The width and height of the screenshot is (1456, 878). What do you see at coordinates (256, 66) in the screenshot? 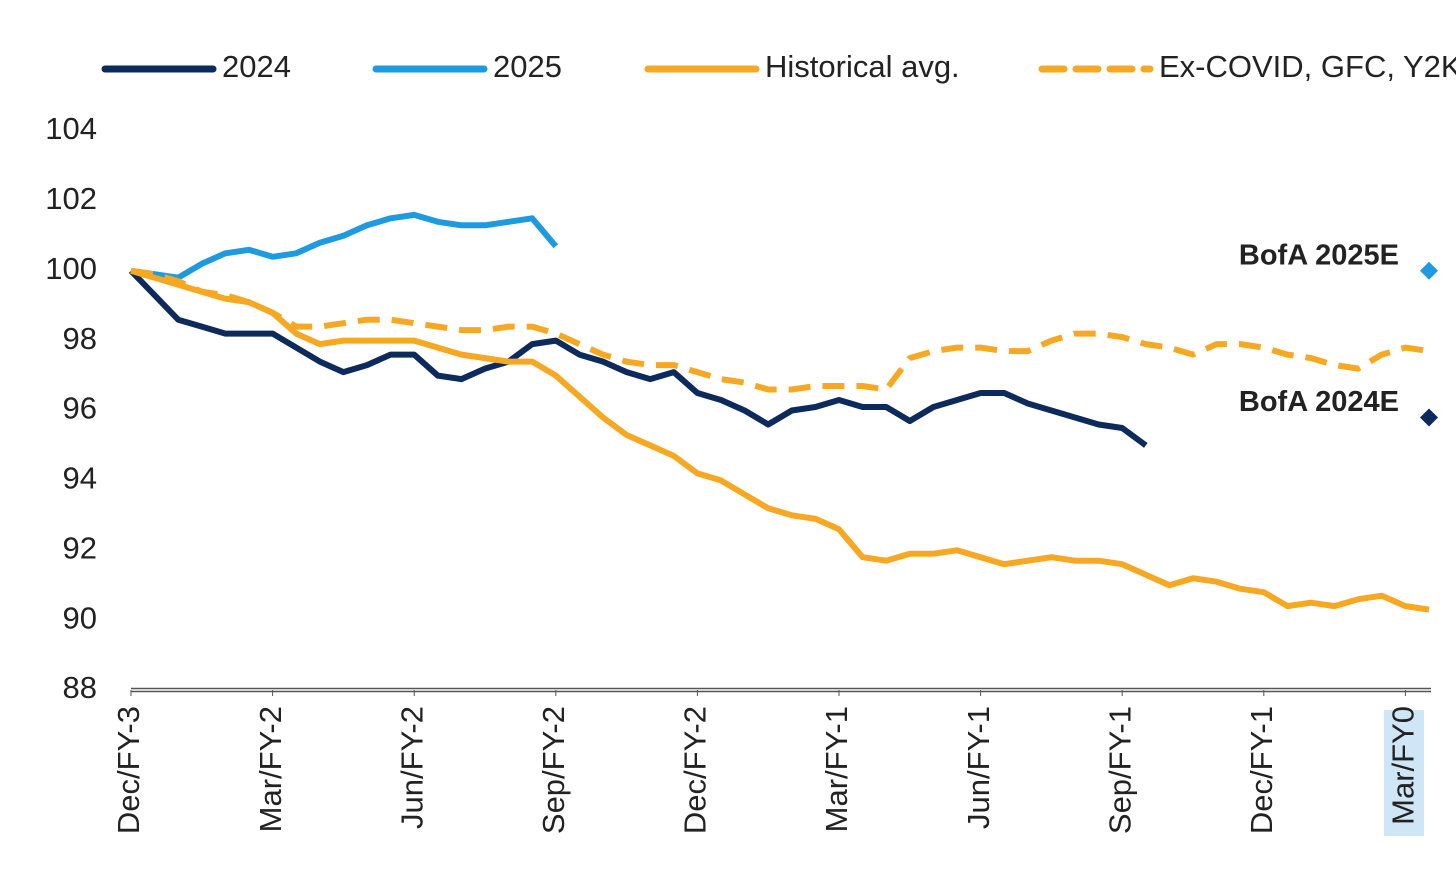
I see `legend-label: 2024` at bounding box center [256, 66].